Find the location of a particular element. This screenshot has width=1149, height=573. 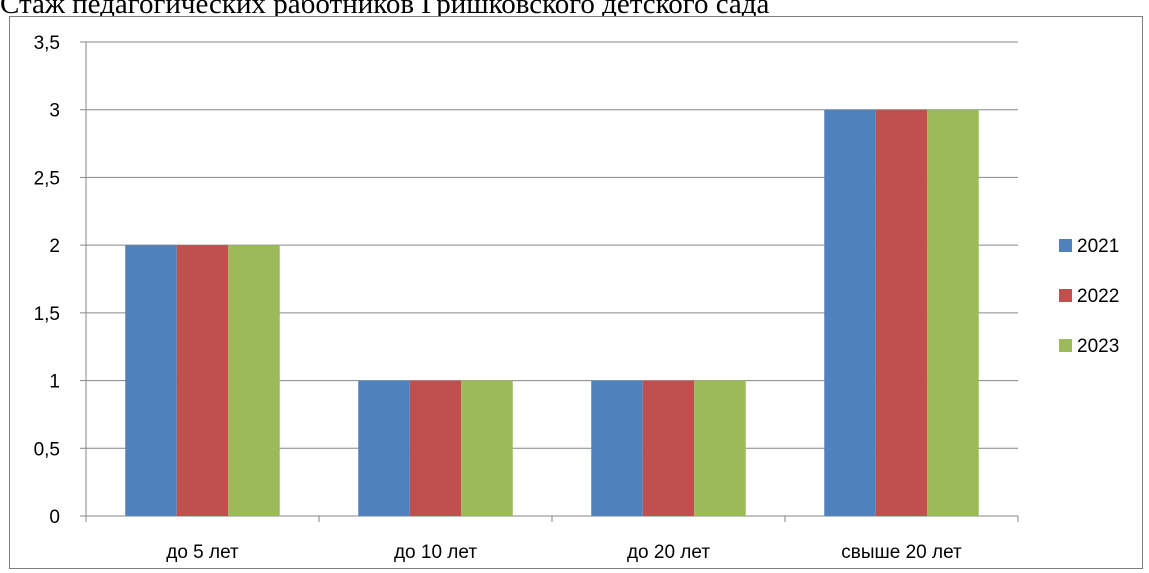

y-tick-label: 1 is located at coordinates (54, 382).